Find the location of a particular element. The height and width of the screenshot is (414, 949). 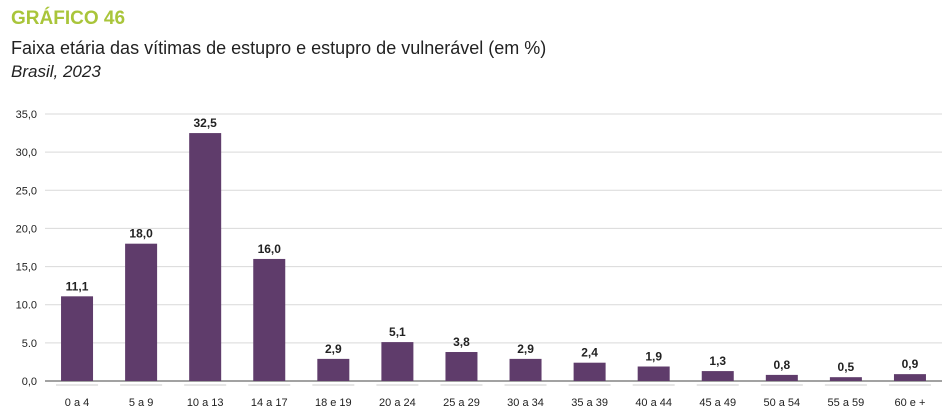

x-tick-label: 20 a 24 is located at coordinates (397, 403).